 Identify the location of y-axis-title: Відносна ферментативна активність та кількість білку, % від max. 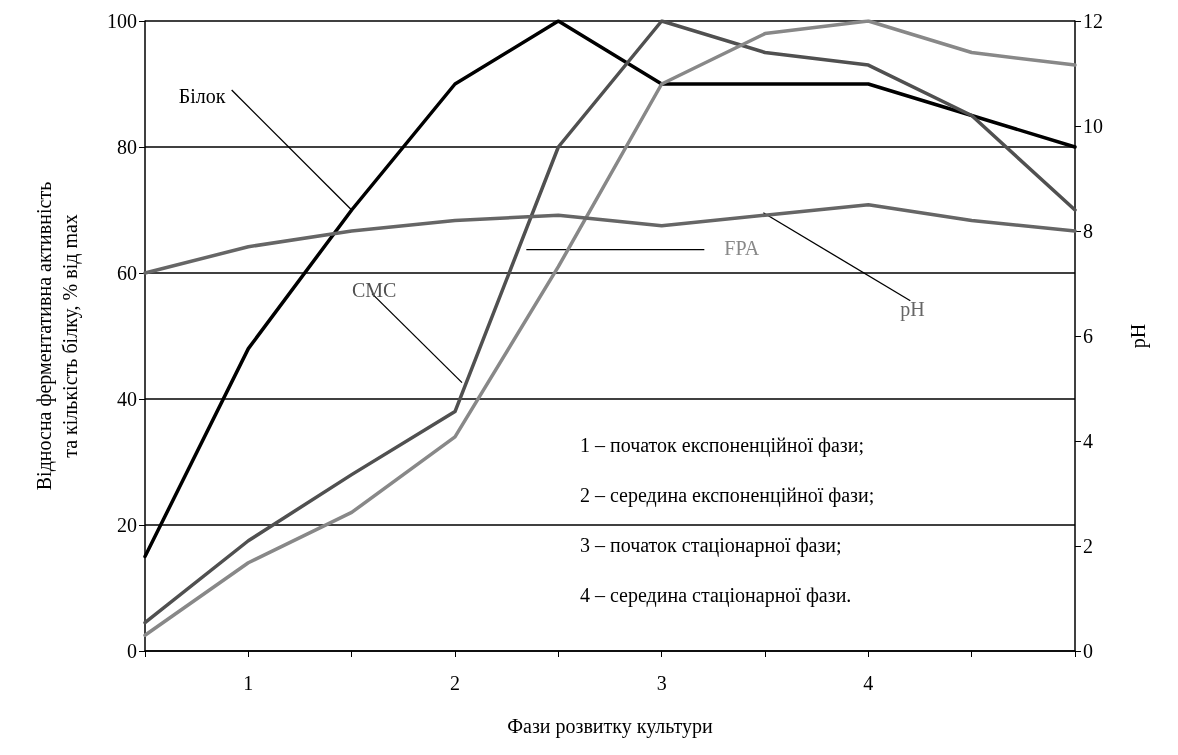
(57, 336).